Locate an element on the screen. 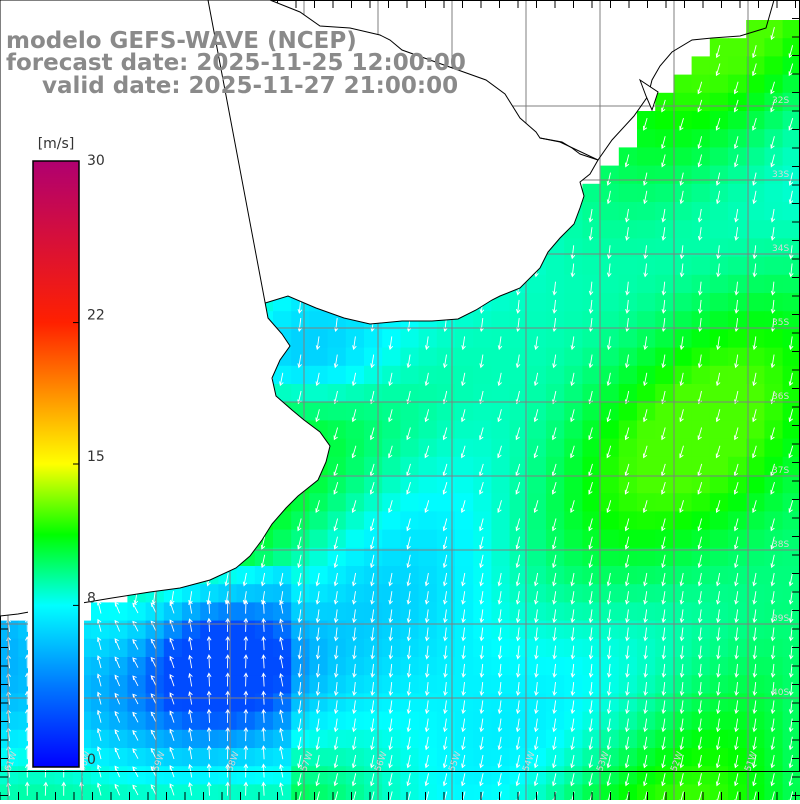  latitude-label: 40S is located at coordinates (780, 693).